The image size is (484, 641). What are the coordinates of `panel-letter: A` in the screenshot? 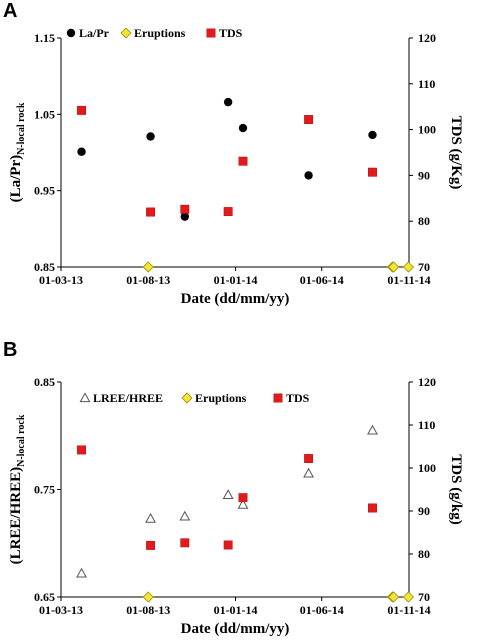 It's located at (10, 11).